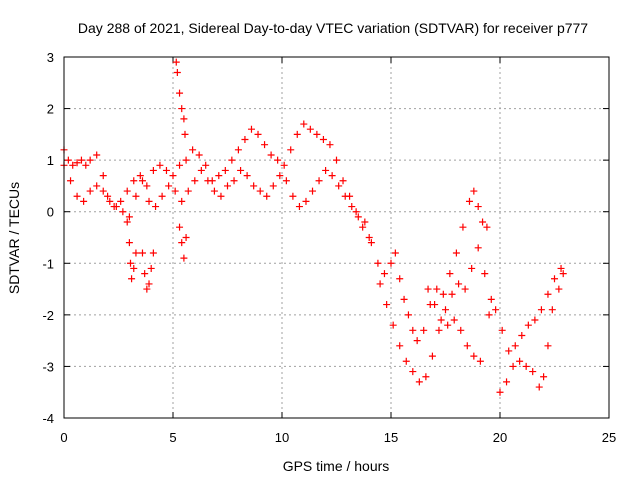 The width and height of the screenshot is (640, 480). I want to click on series-descent-lower, so click(435, 315).